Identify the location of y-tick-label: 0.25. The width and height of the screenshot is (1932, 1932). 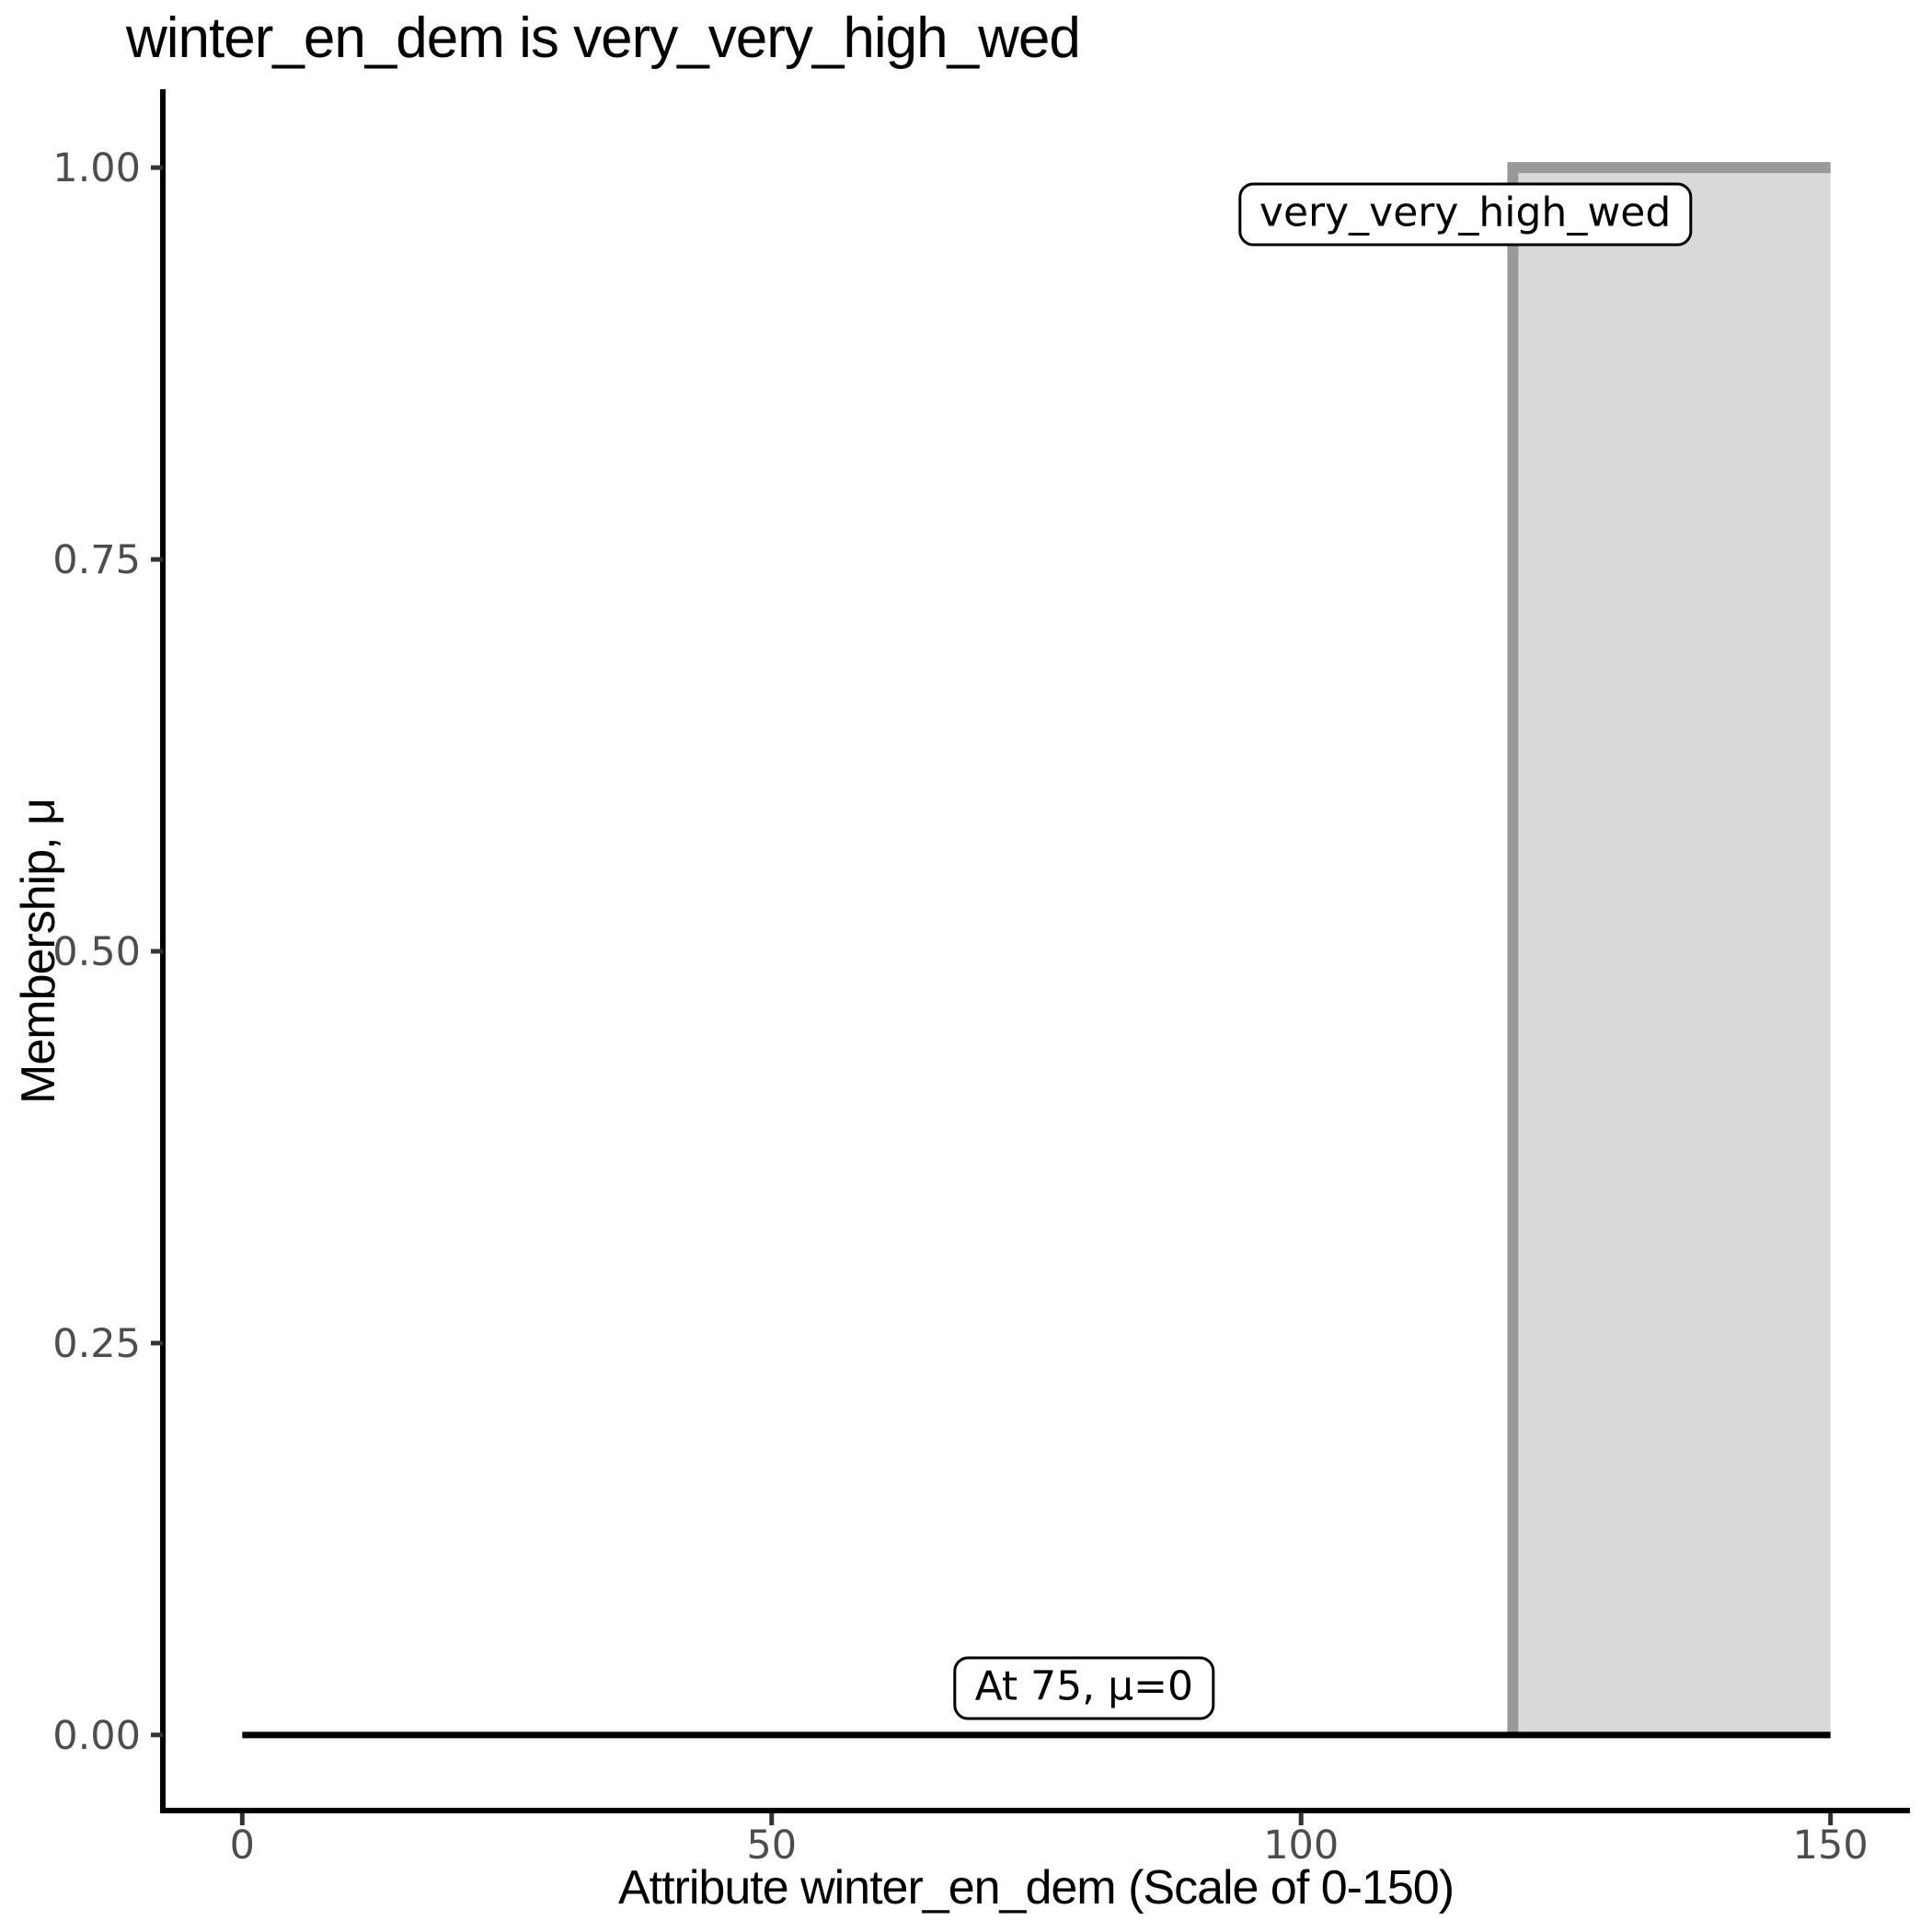
(96, 1344).